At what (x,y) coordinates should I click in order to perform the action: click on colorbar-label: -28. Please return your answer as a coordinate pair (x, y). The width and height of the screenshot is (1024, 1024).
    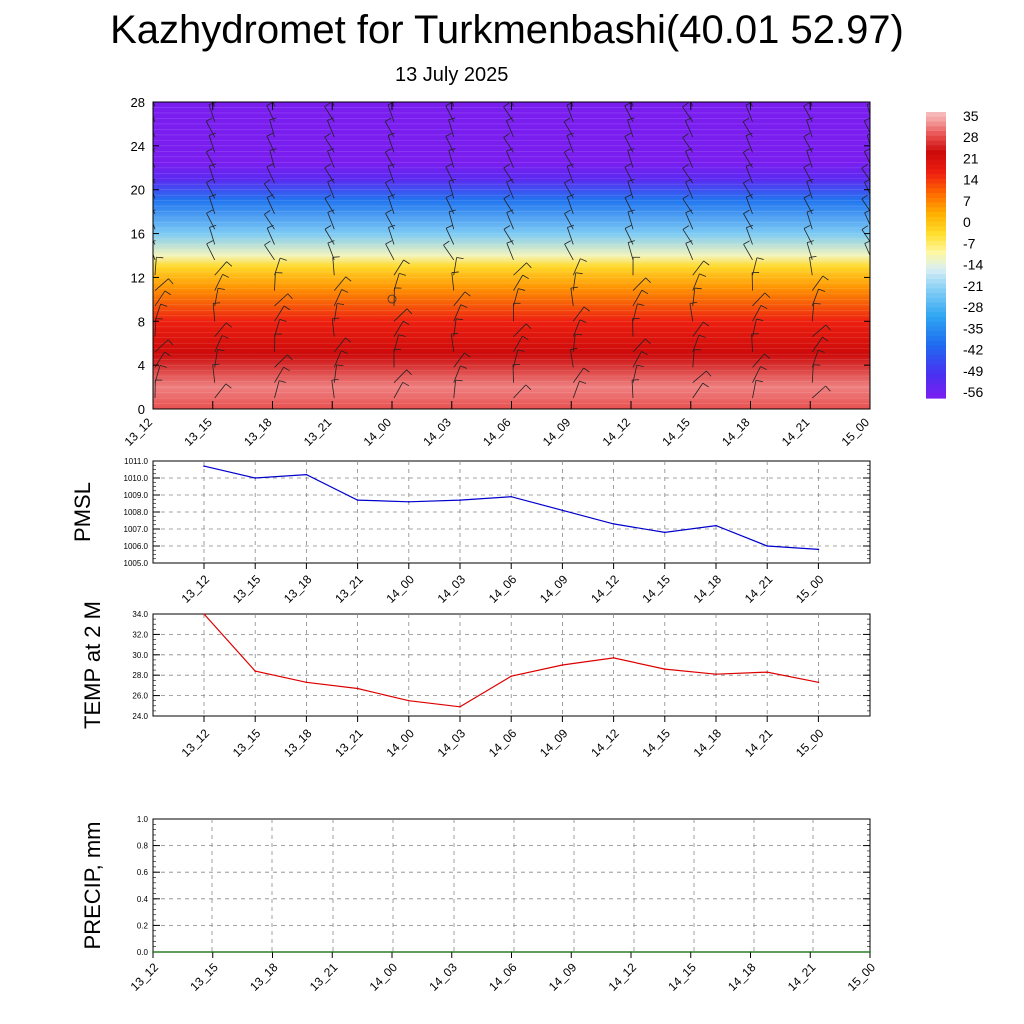
    Looking at the image, I should click on (973, 307).